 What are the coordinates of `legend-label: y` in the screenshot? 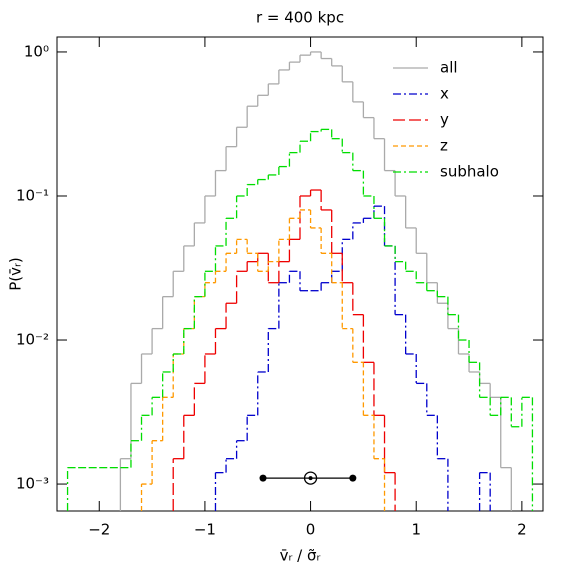 It's located at (444, 120).